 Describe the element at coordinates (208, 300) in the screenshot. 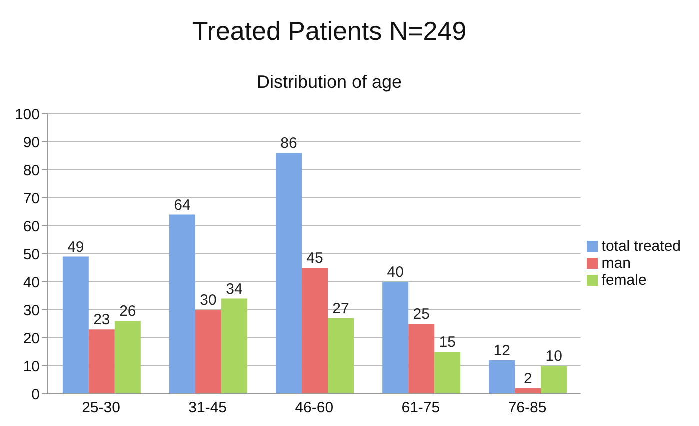

I see `data-label: 30` at that location.